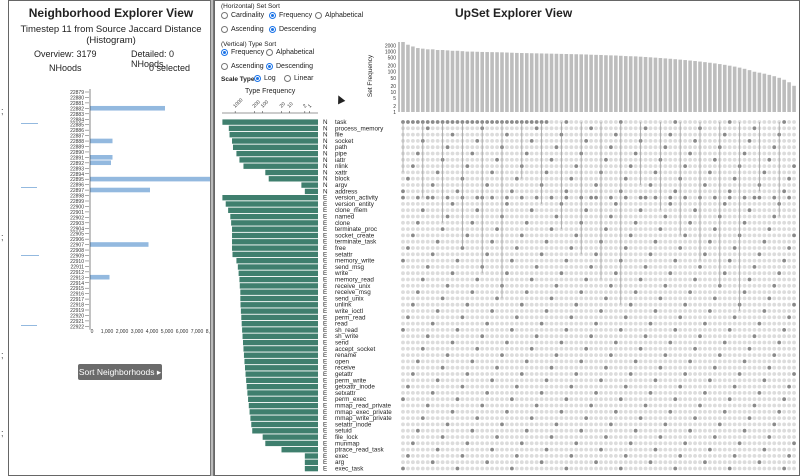  I want to click on histogram-row-label: 22886, so click(77, 131).